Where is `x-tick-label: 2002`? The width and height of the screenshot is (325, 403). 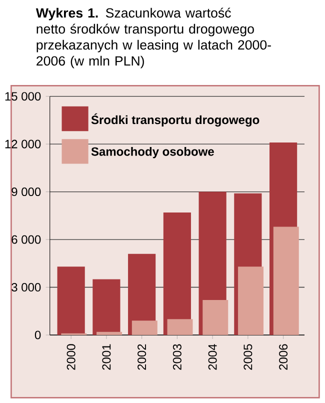
x-tick-label: 2002 is located at coordinates (142, 357).